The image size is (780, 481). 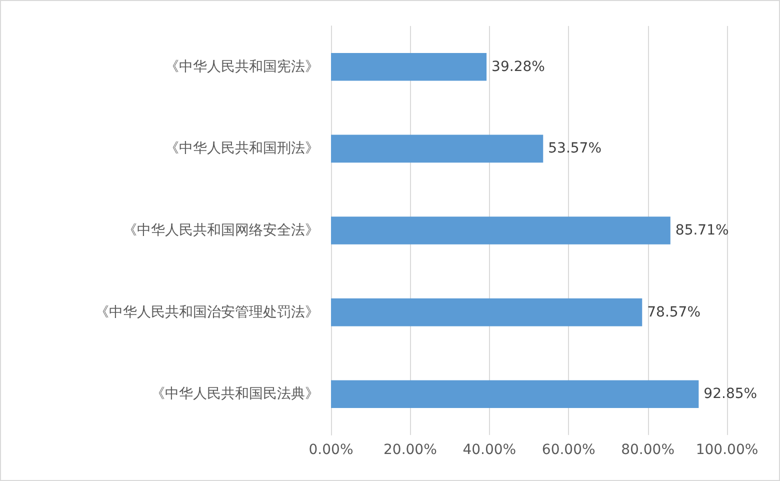 What do you see at coordinates (410, 450) in the screenshot?
I see `x-tick-label: 20.00%` at bounding box center [410, 450].